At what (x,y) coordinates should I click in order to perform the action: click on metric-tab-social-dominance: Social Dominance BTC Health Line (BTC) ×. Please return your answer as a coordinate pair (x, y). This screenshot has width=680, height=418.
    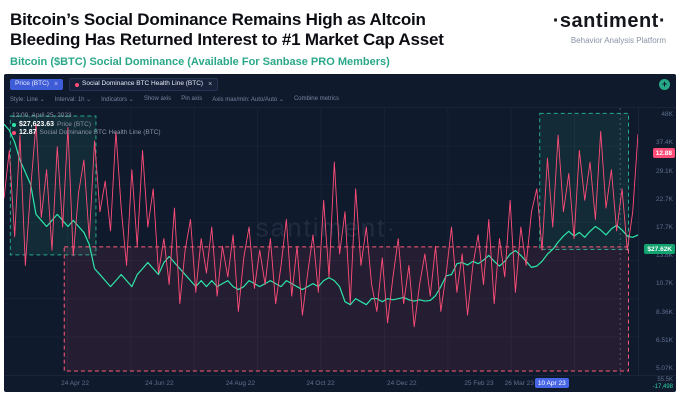
    Looking at the image, I should click on (144, 85).